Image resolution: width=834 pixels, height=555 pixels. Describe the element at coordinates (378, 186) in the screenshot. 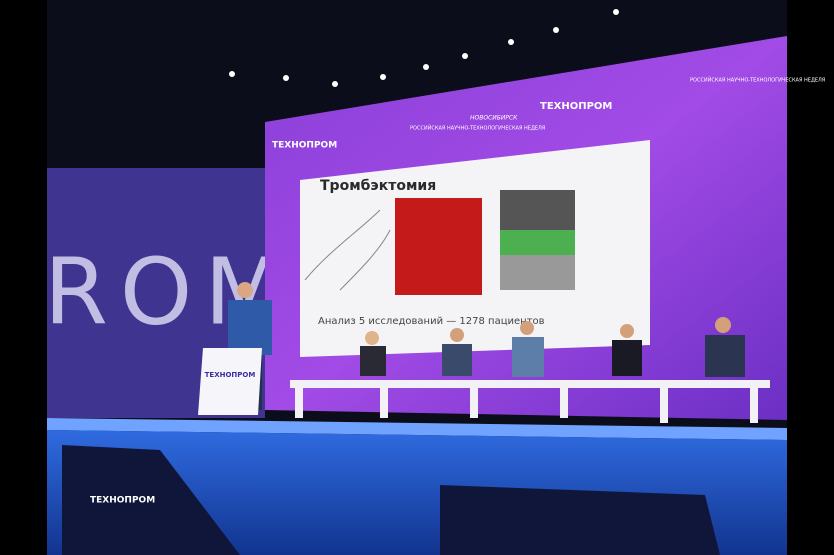

I see `slide-title: Тромбэктомия` at that location.